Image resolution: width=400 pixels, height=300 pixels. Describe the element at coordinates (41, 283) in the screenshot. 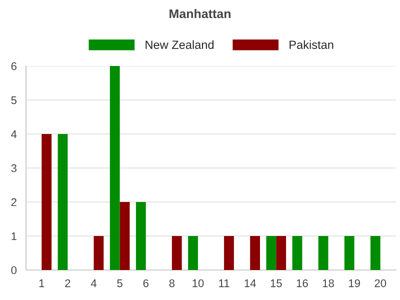

I see `x-tick-label: 1` at that location.